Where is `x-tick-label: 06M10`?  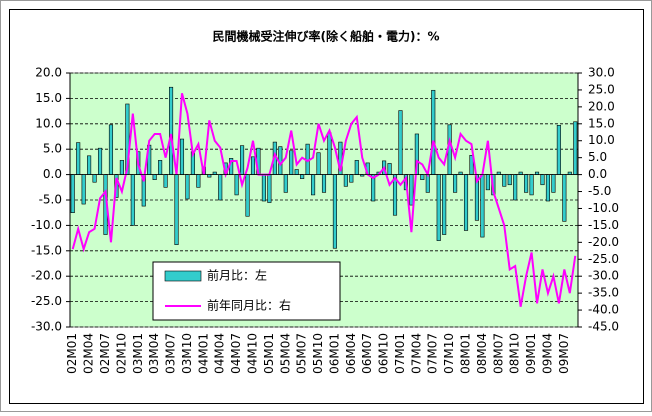 x-tick-label: 06M10 is located at coordinates (384, 353).